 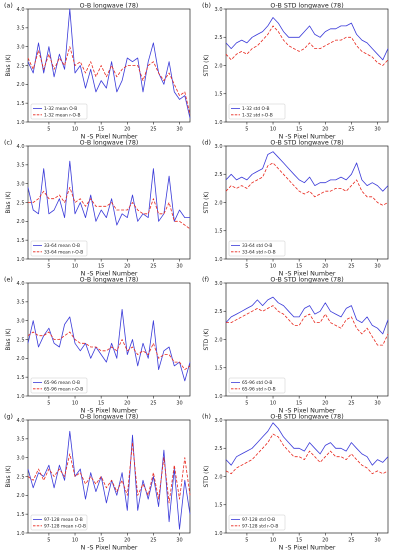 I want to click on legend-label: 33-64 mean O-B, so click(x=62, y=246).